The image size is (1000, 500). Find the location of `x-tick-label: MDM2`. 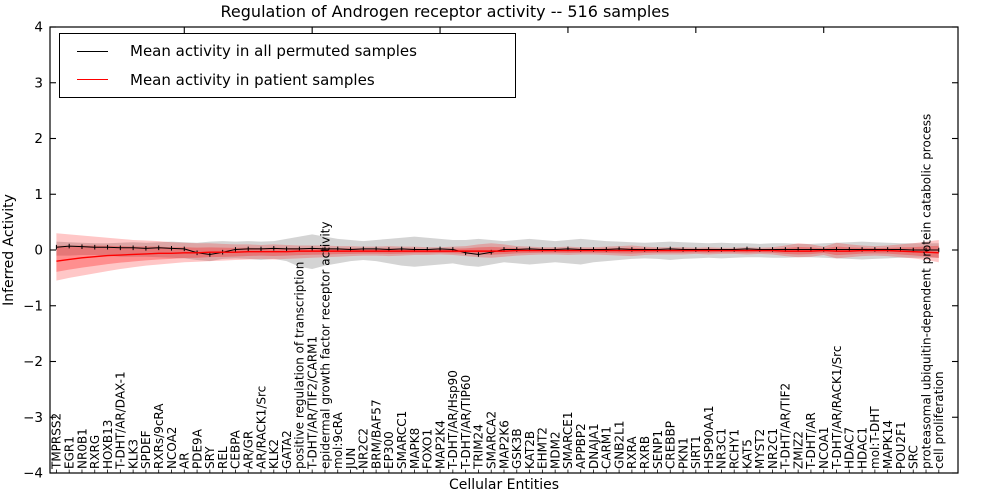

x-tick-label: MDM2 is located at coordinates (555, 450).